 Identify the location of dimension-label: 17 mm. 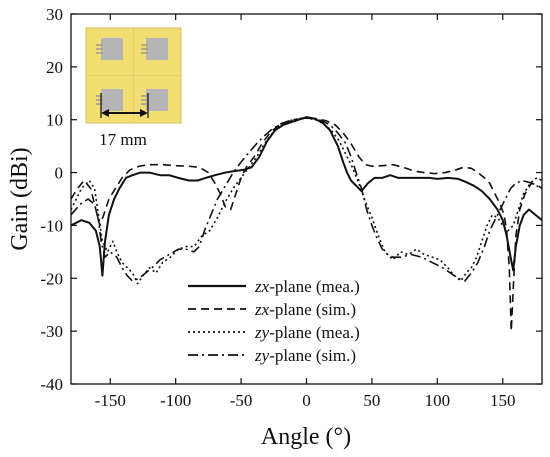
(123, 139).